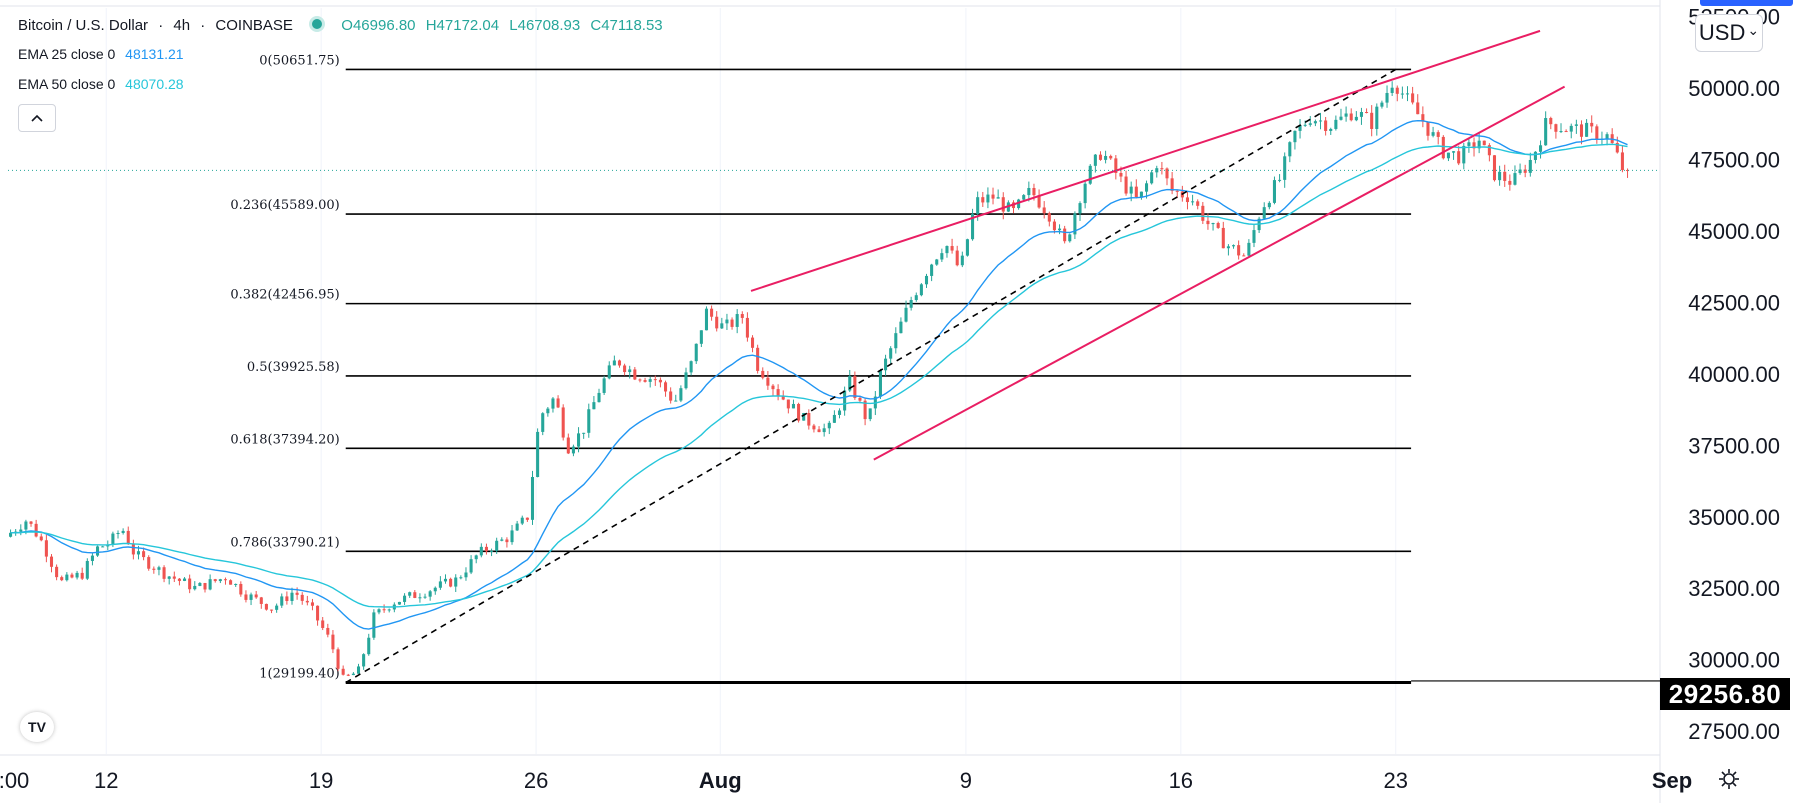 The width and height of the screenshot is (1793, 803). I want to click on toolbar-tab, so click(1746, 3).